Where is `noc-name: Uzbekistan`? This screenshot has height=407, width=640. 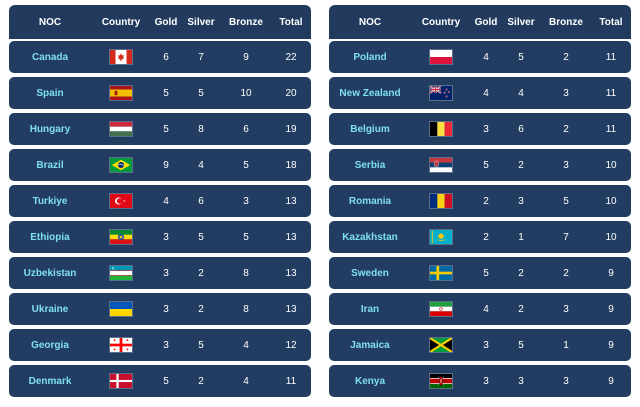
noc-name: Uzbekistan is located at coordinates (50, 273).